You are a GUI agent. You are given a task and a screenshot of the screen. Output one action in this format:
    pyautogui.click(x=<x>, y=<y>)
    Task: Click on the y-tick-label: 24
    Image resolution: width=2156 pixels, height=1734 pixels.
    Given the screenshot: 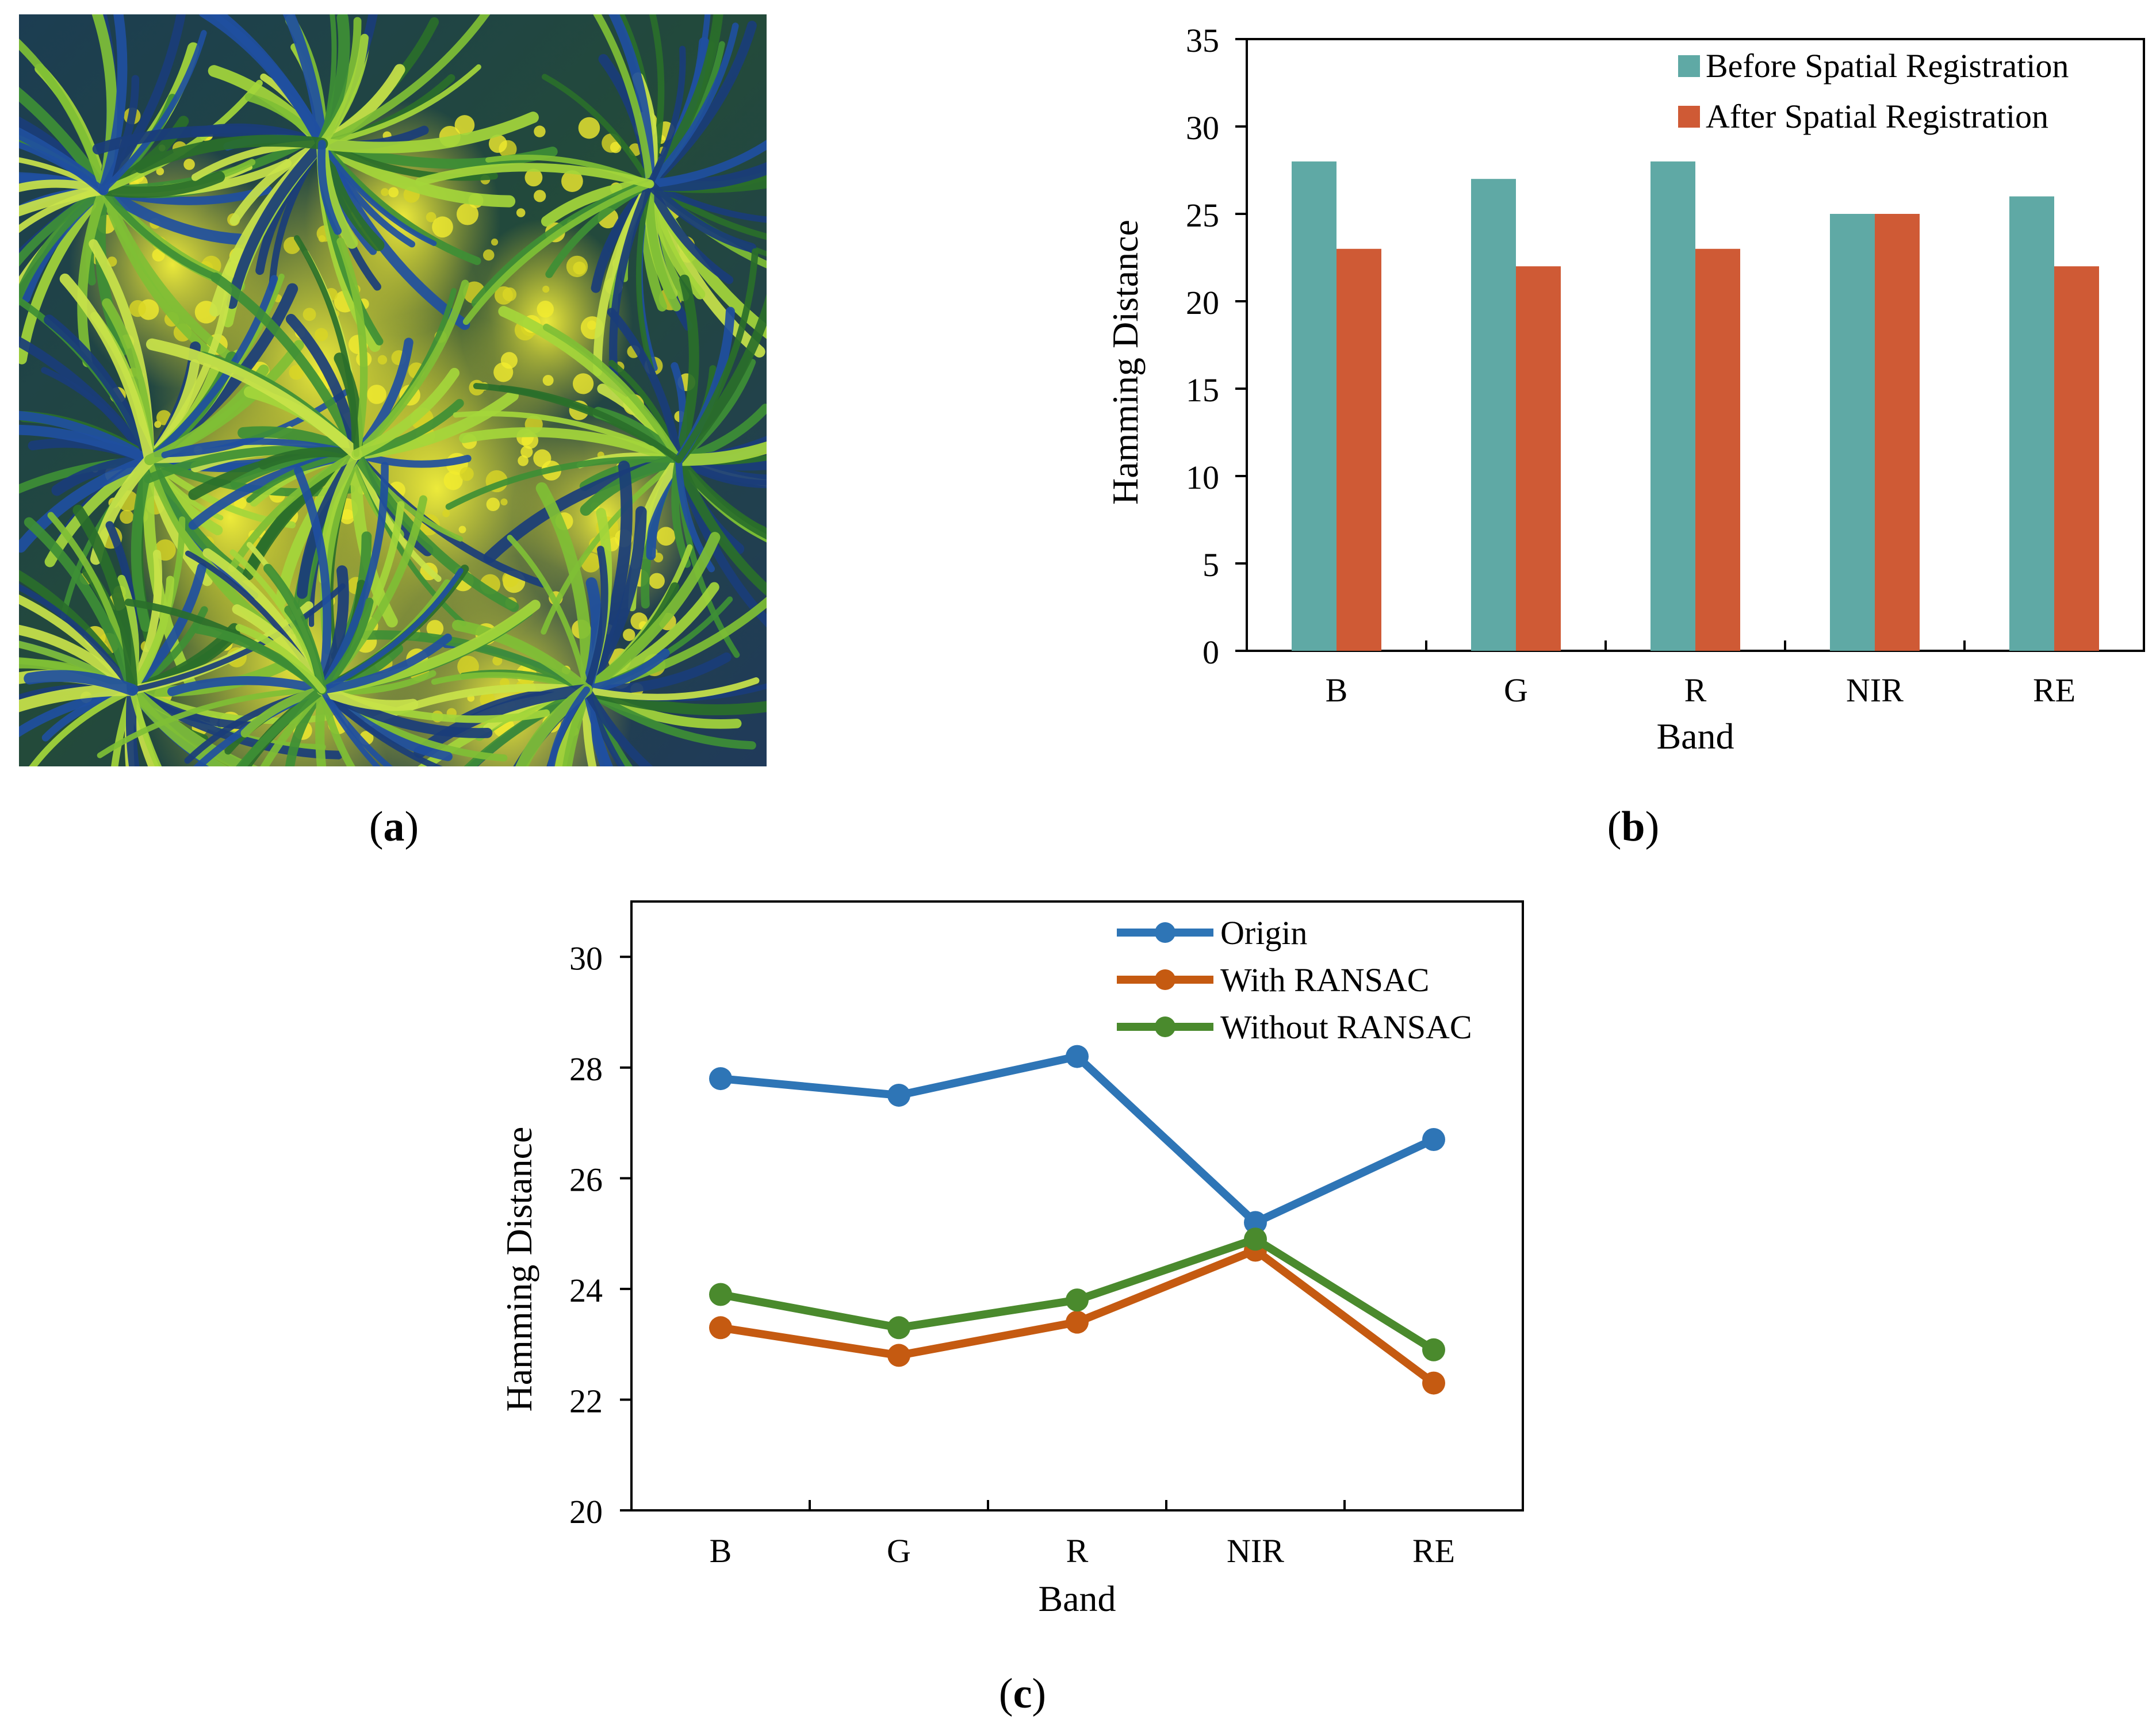 What is the action you would take?
    pyautogui.click(x=586, y=1290)
    